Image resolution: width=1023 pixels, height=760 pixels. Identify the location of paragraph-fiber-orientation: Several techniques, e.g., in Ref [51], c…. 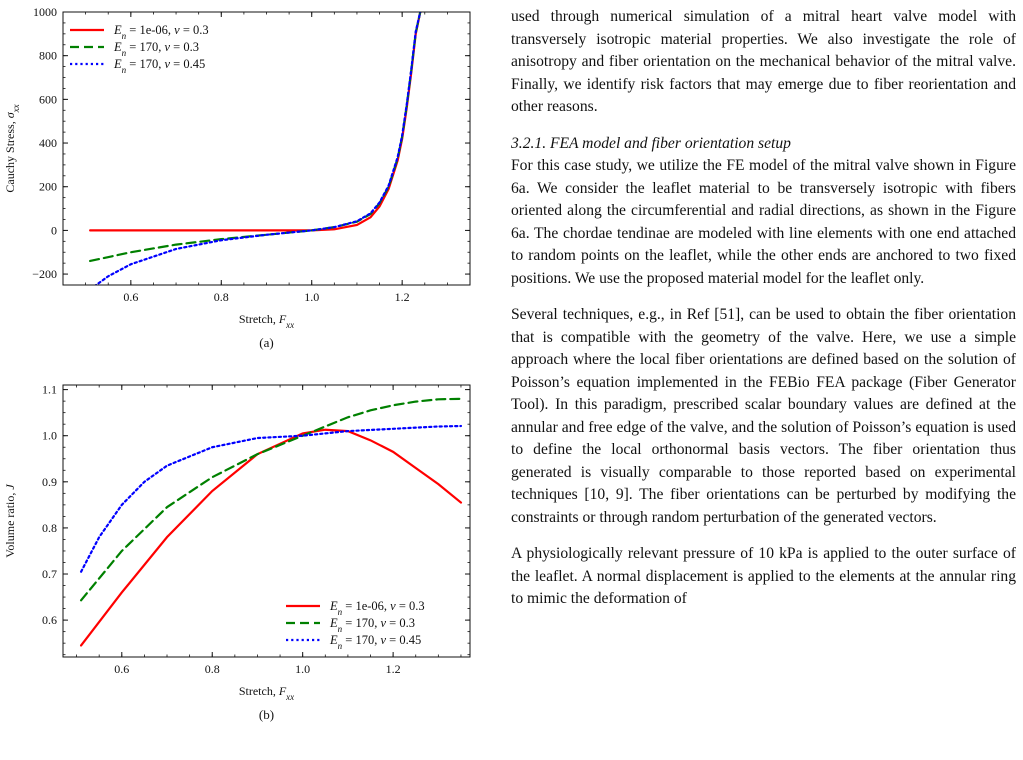
(763, 416).